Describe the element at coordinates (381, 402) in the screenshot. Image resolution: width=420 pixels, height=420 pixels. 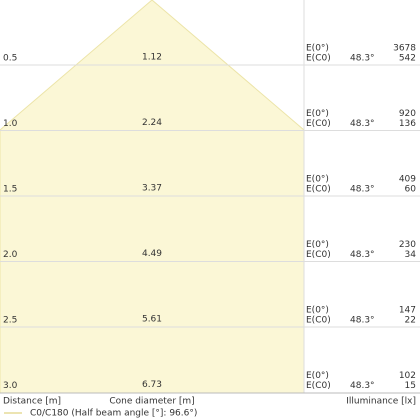
I see `illuminance-header: Illuminance [lx]` at that location.